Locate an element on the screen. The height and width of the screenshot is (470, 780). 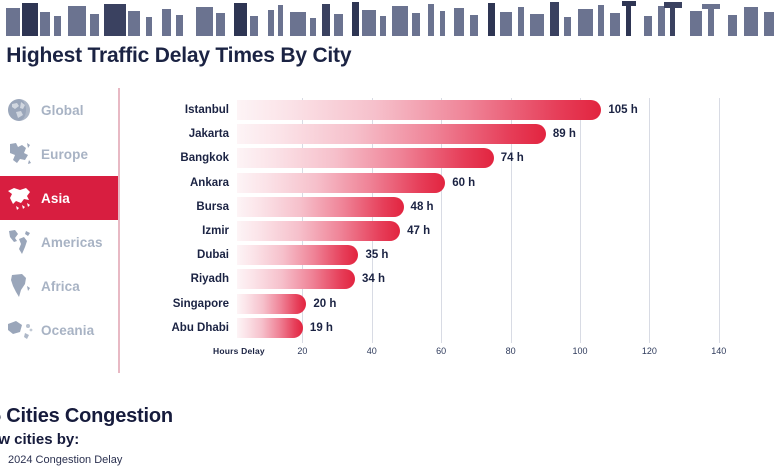
bar-category-label: Istanbul is located at coordinates (206, 110).